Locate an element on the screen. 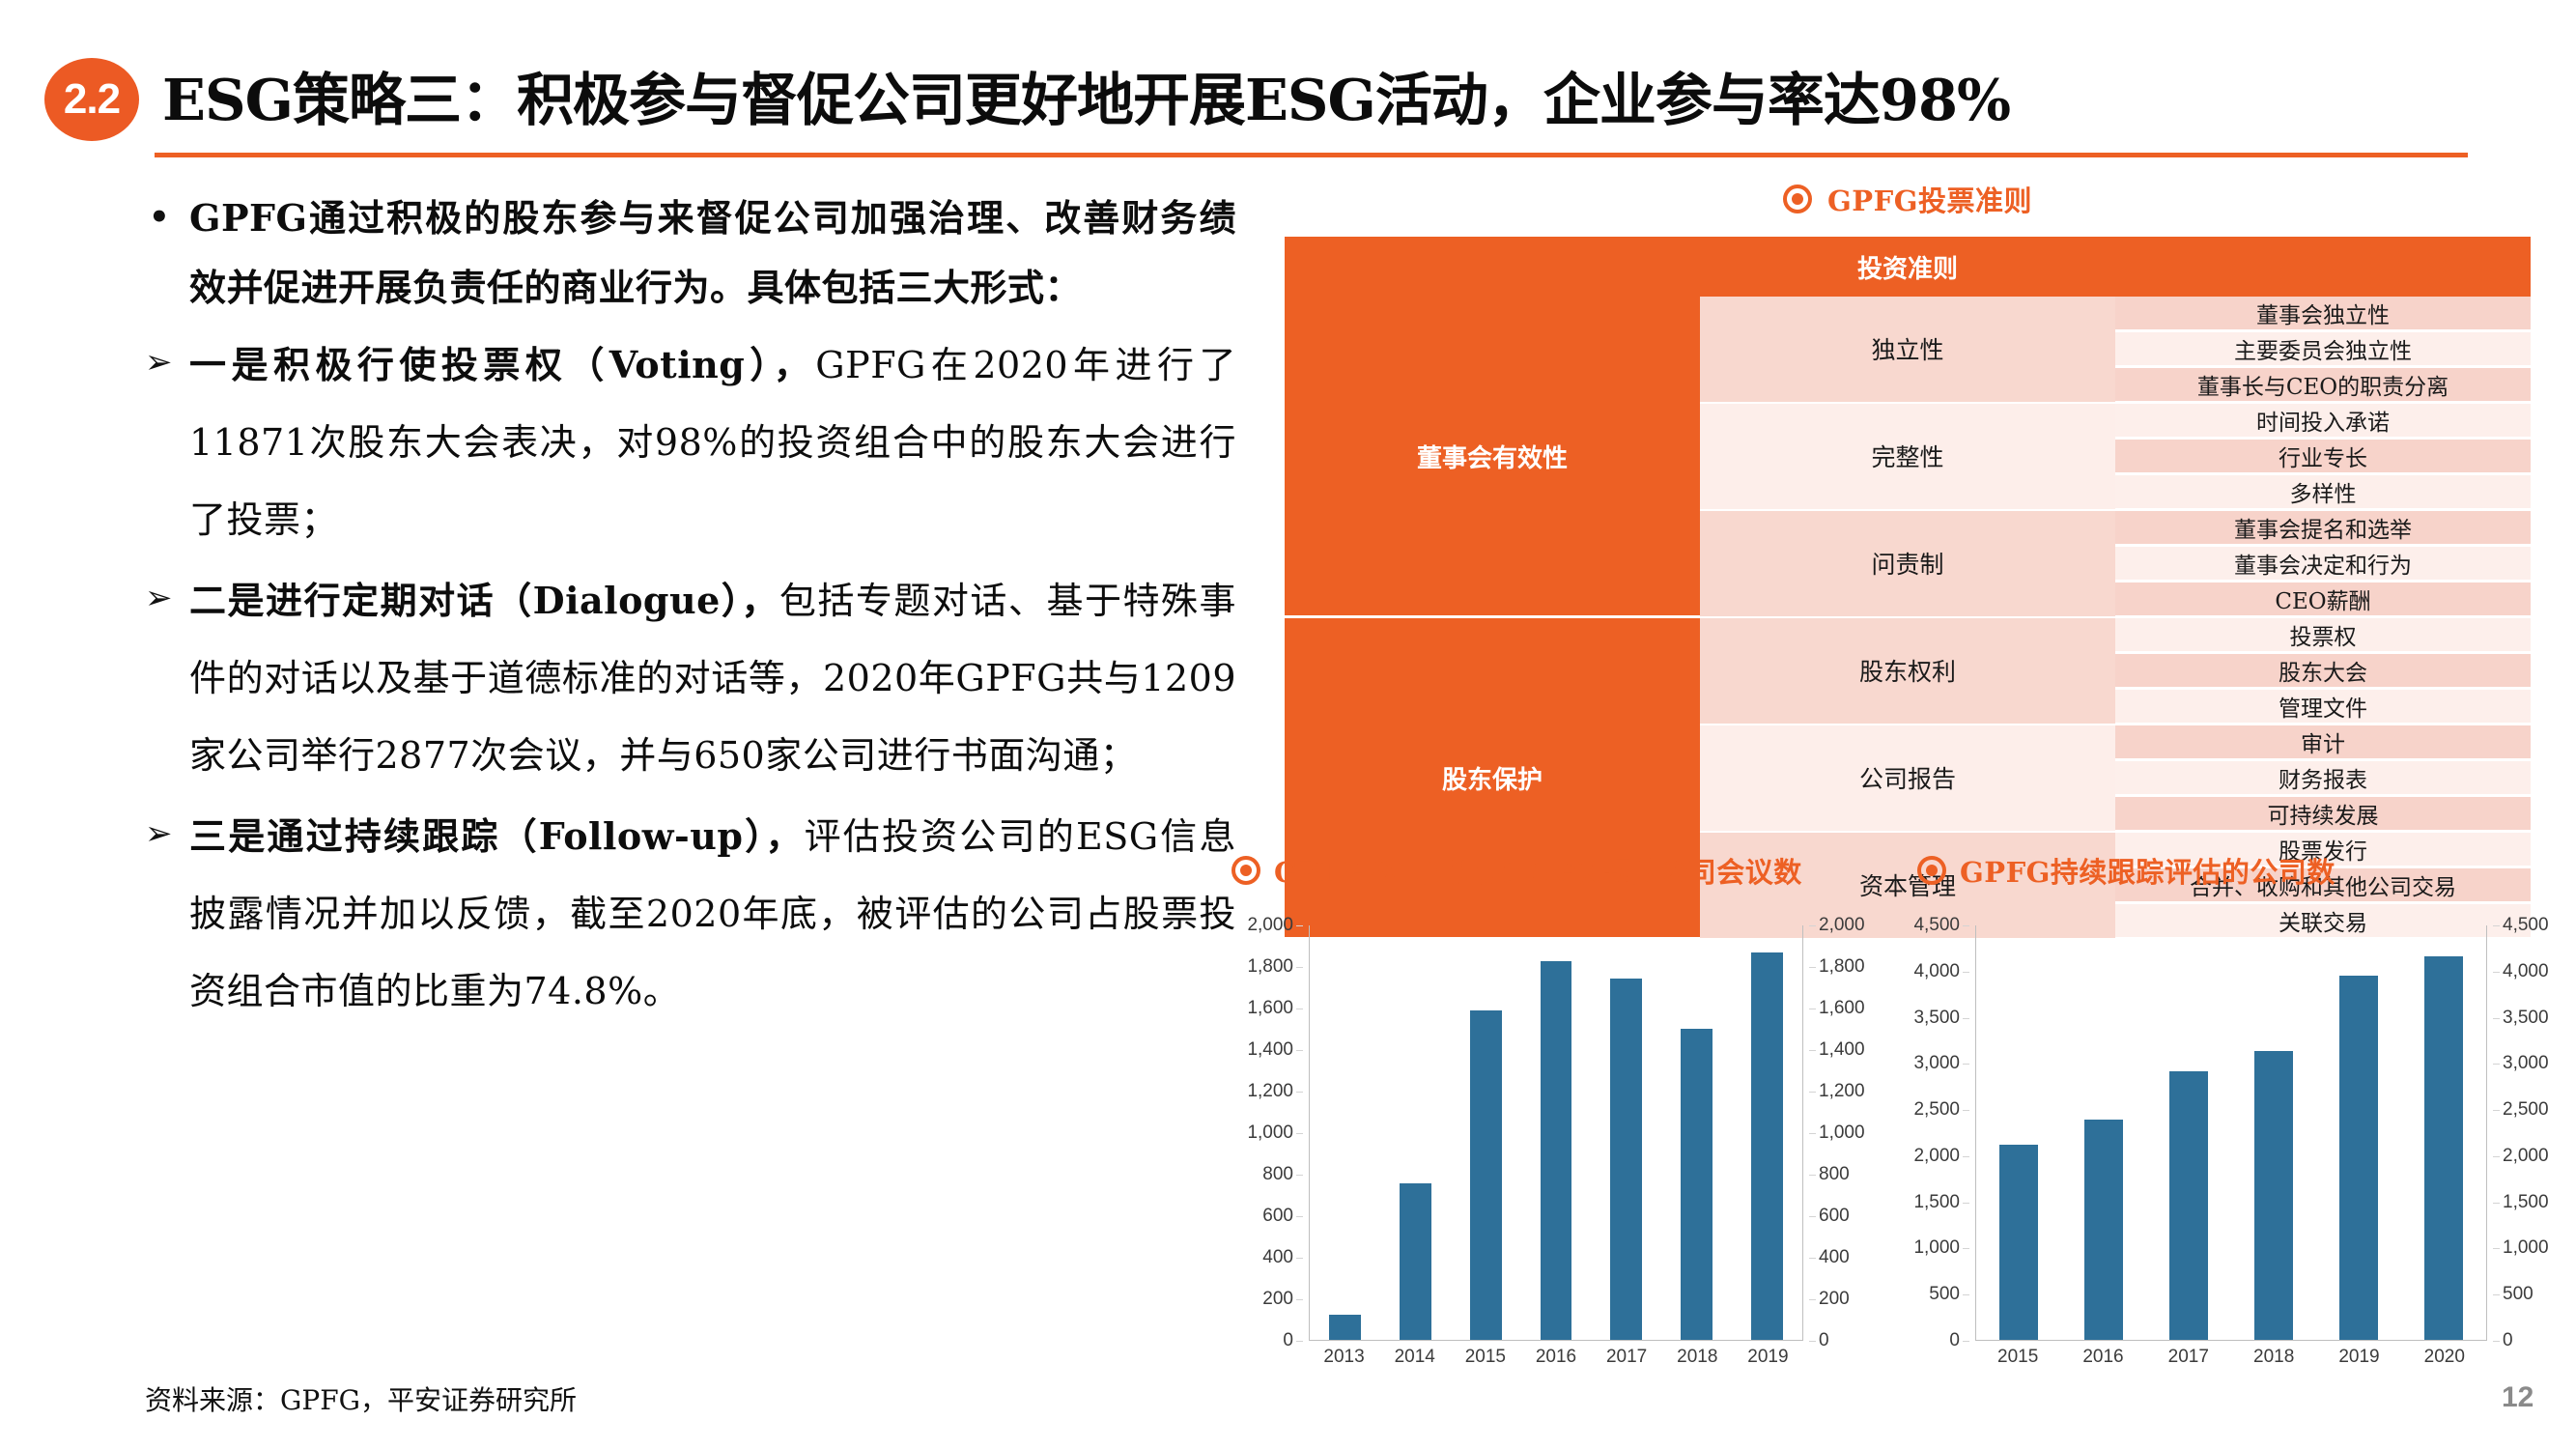  table-item-cell: 管理文件 is located at coordinates (2323, 706).